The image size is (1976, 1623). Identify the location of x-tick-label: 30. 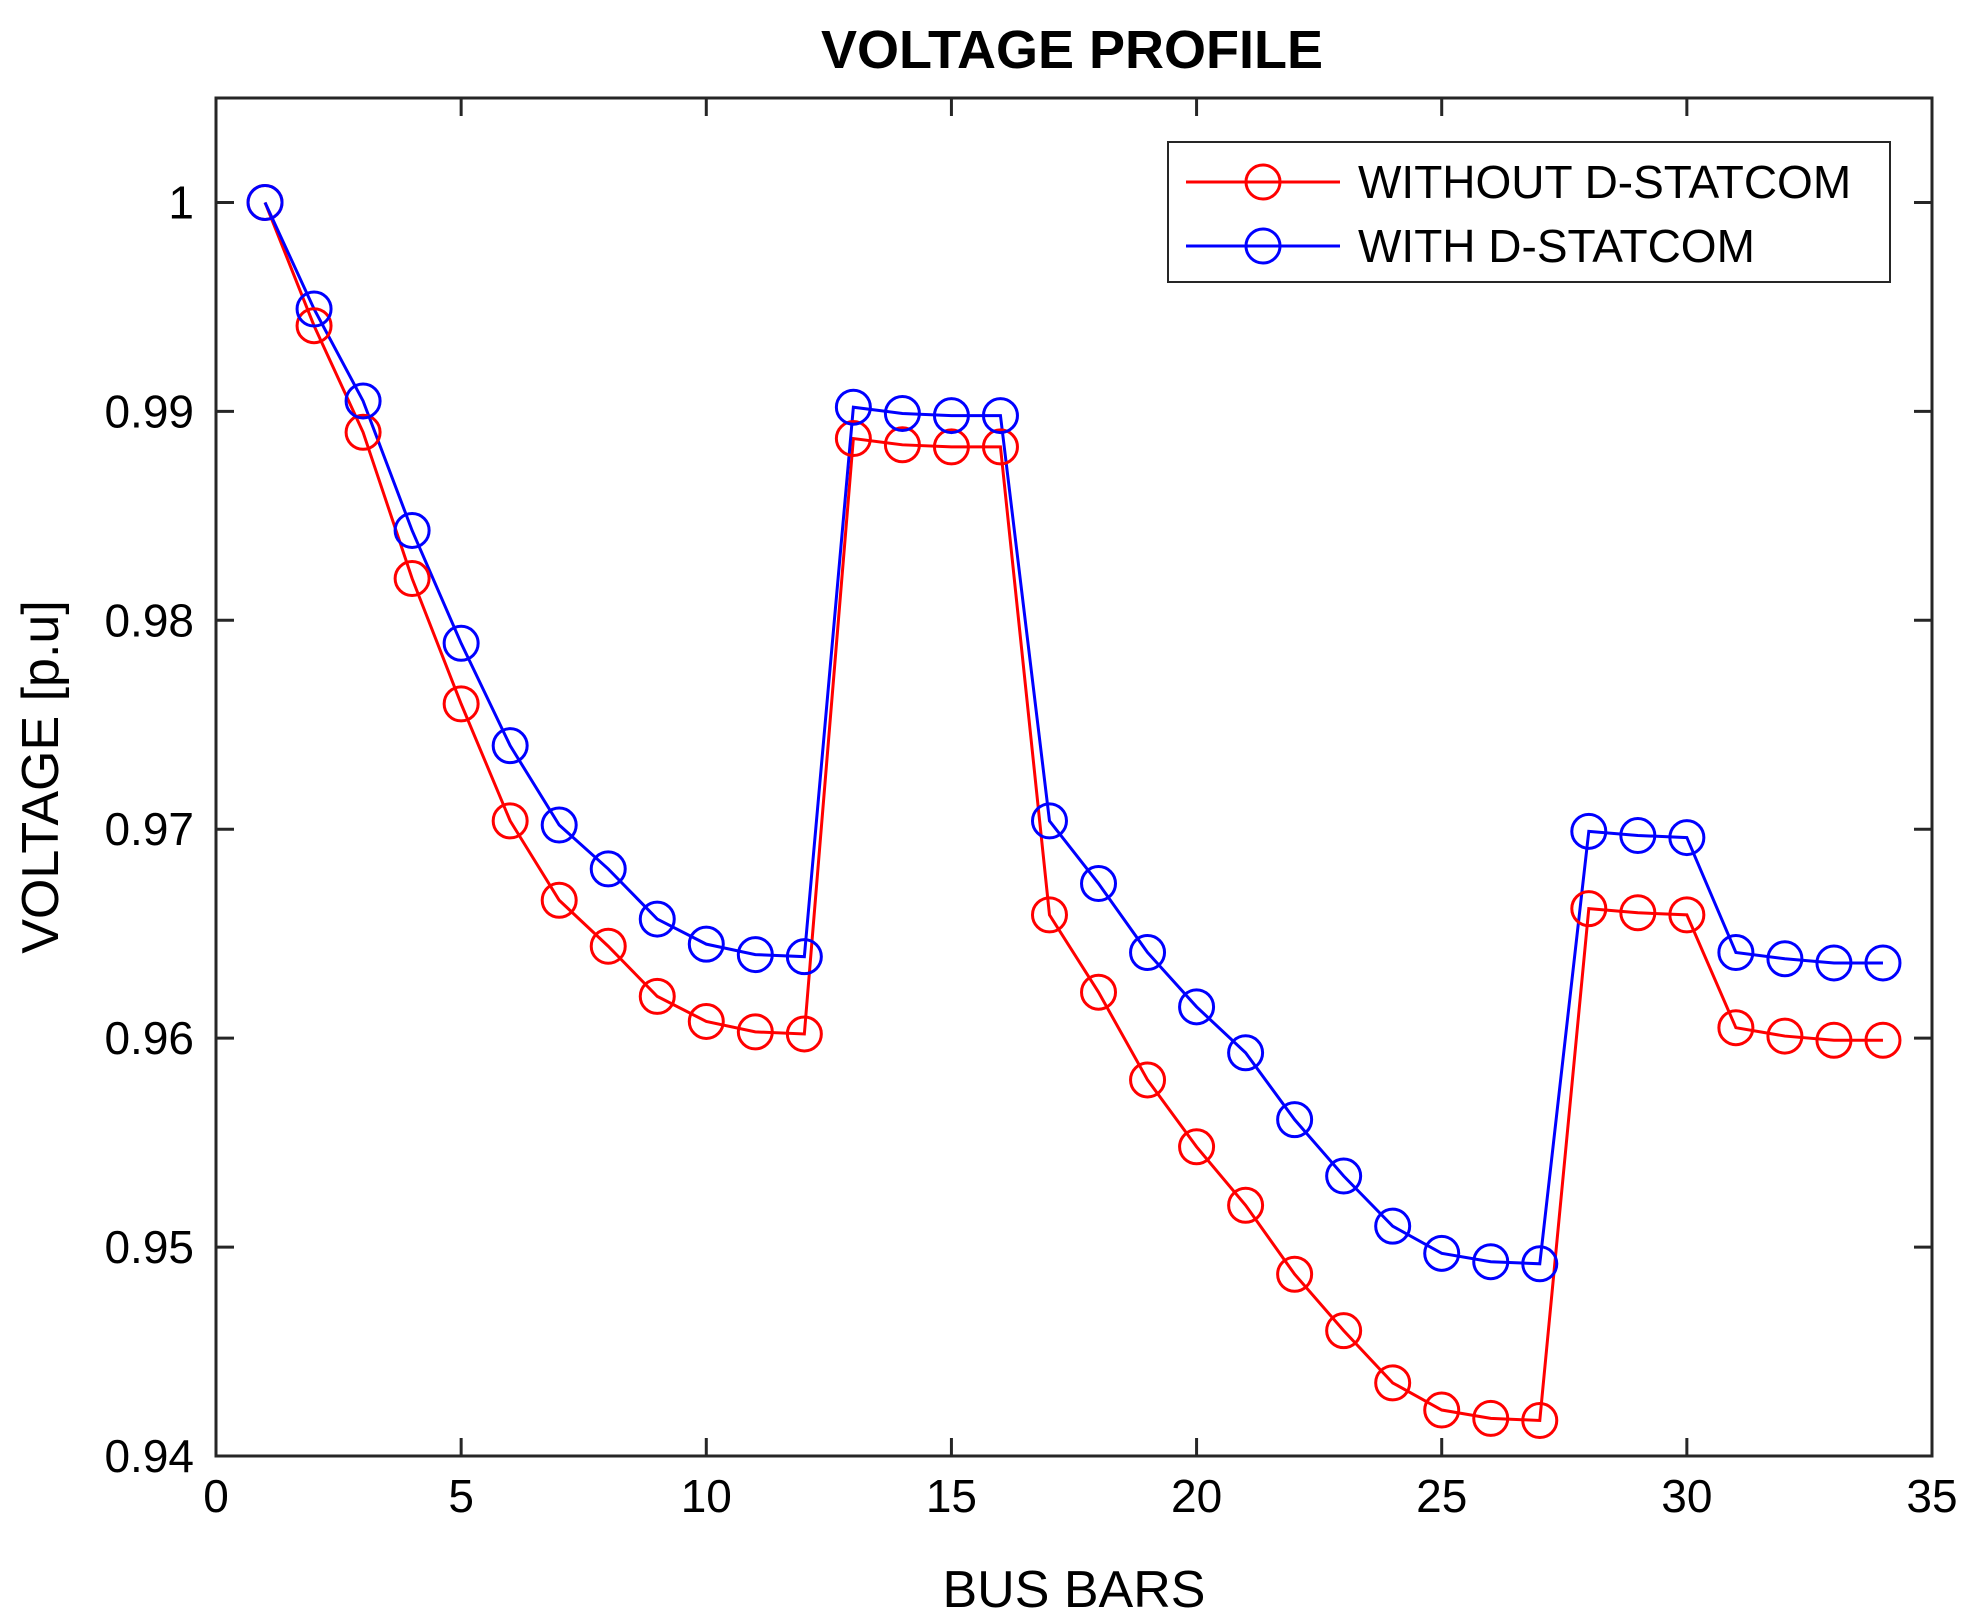
(1686, 1496).